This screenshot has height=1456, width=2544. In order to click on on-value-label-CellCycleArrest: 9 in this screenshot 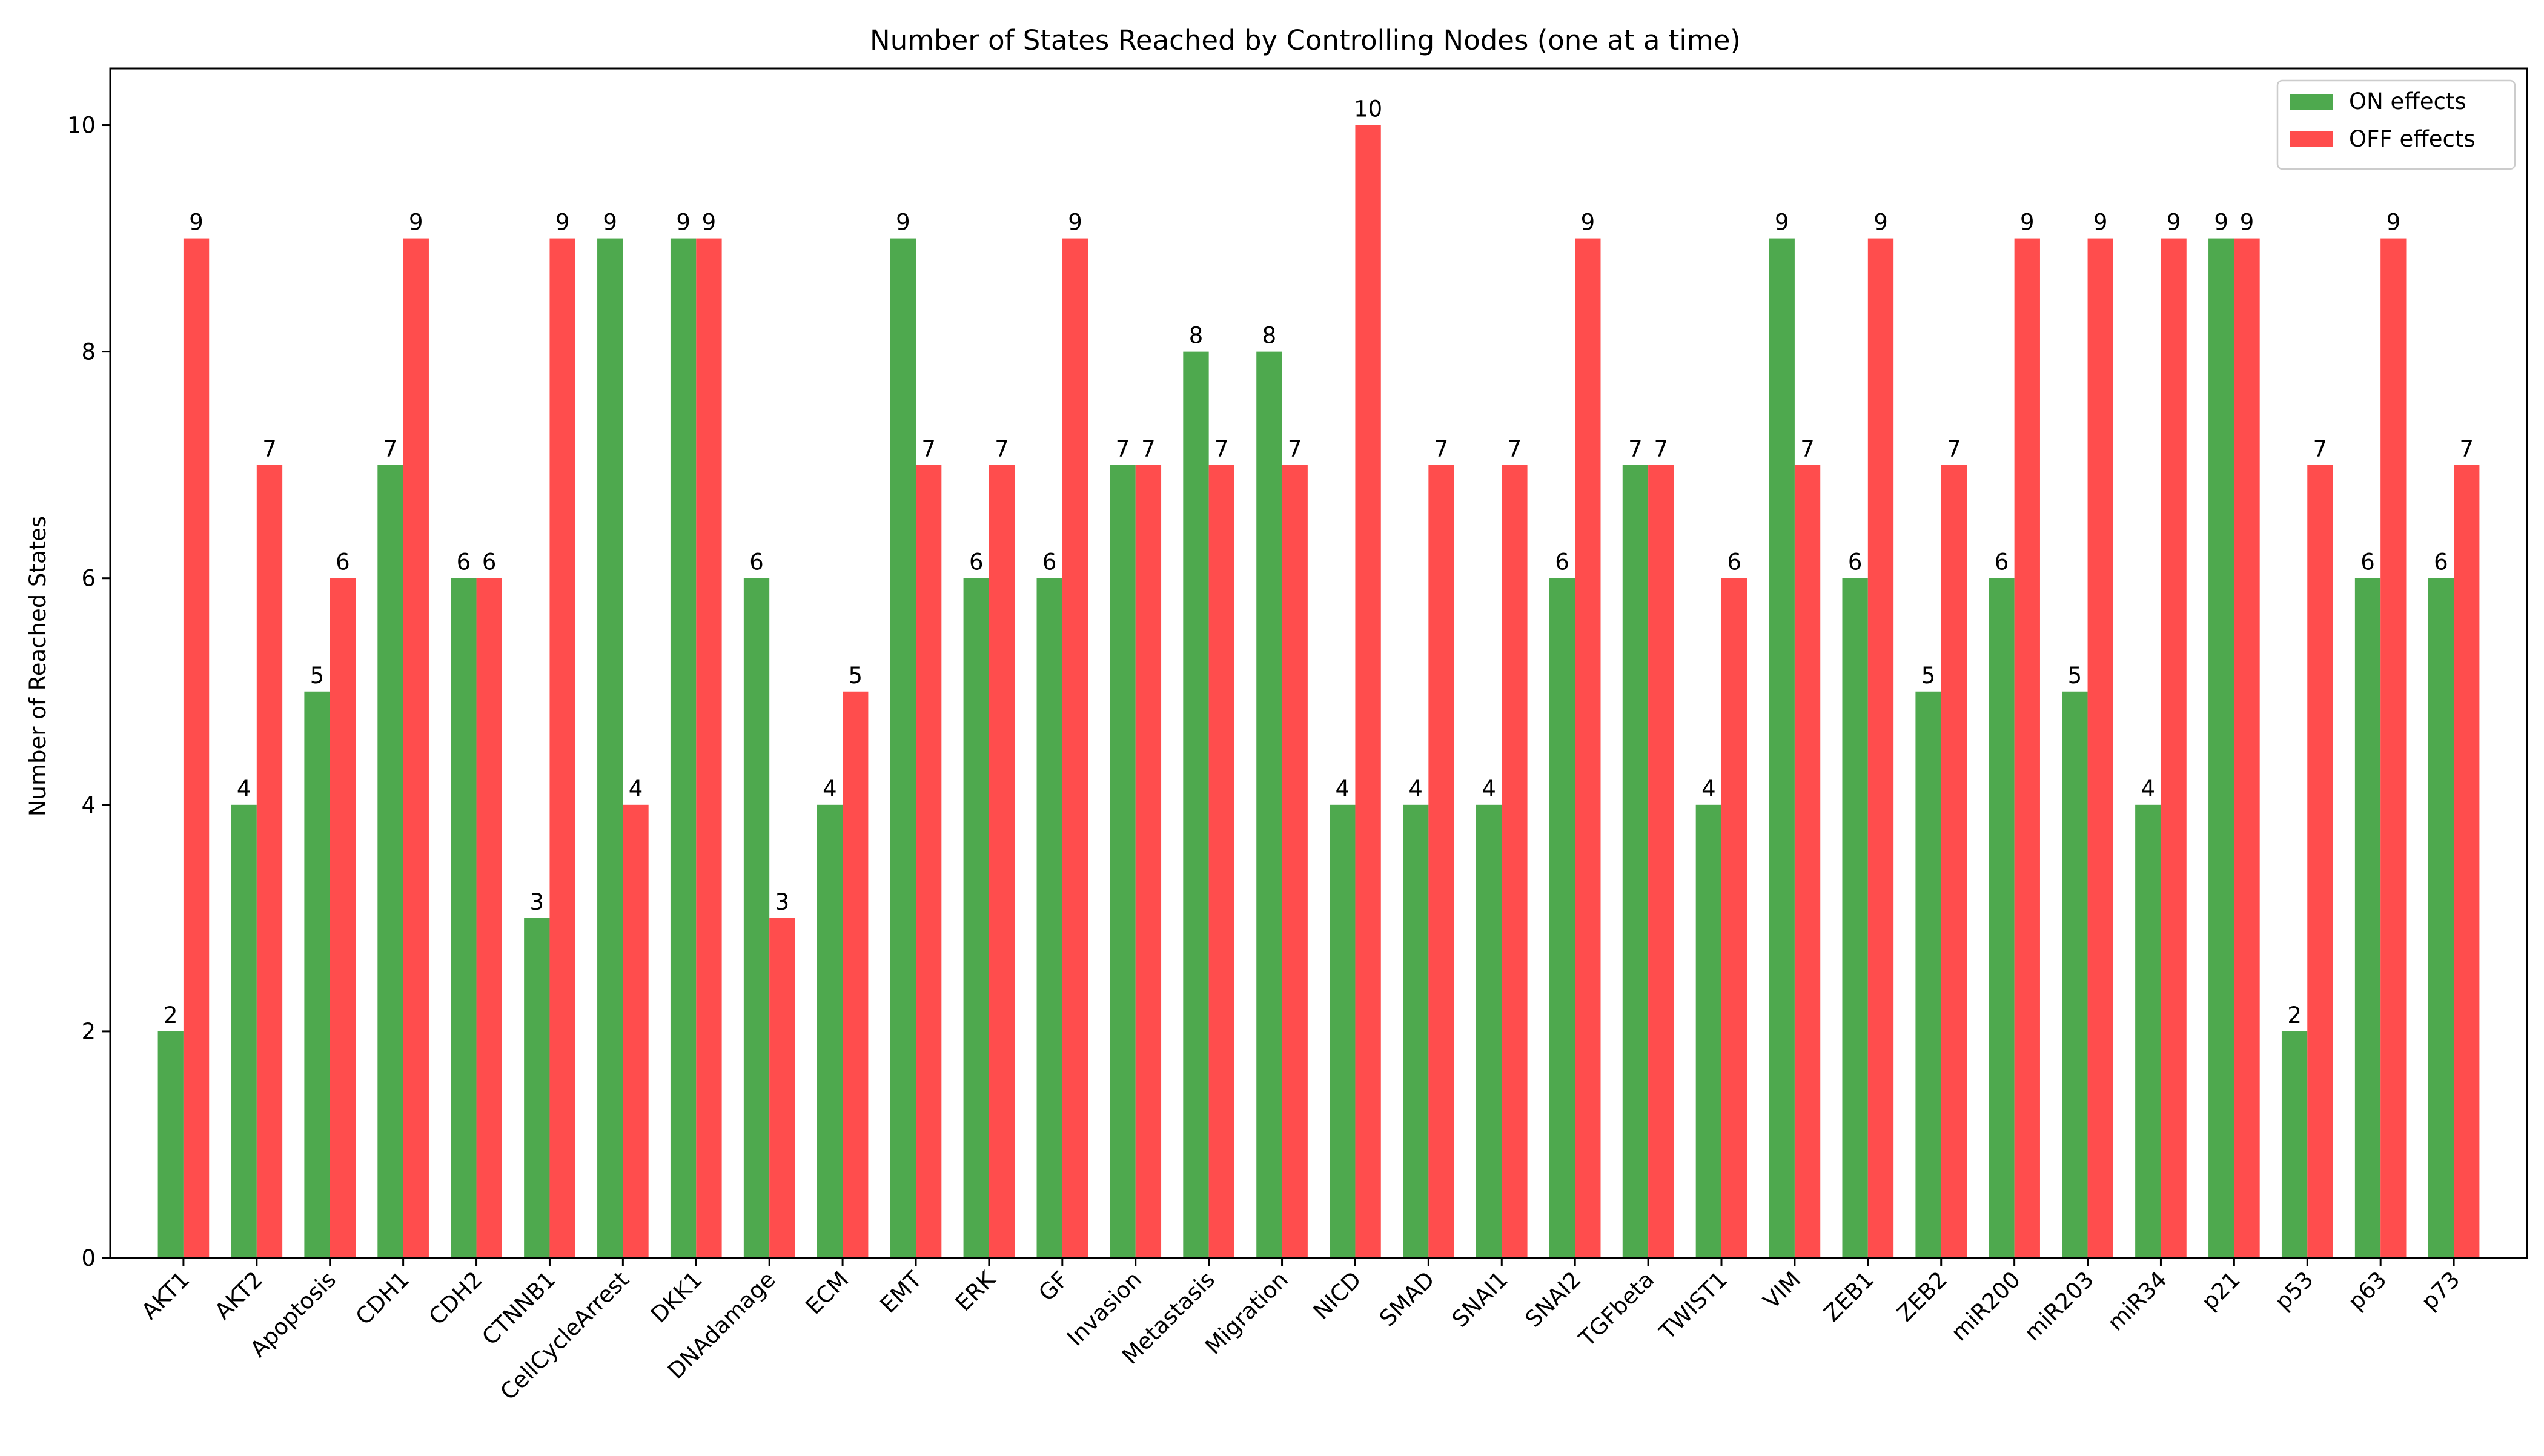, I will do `click(610, 223)`.